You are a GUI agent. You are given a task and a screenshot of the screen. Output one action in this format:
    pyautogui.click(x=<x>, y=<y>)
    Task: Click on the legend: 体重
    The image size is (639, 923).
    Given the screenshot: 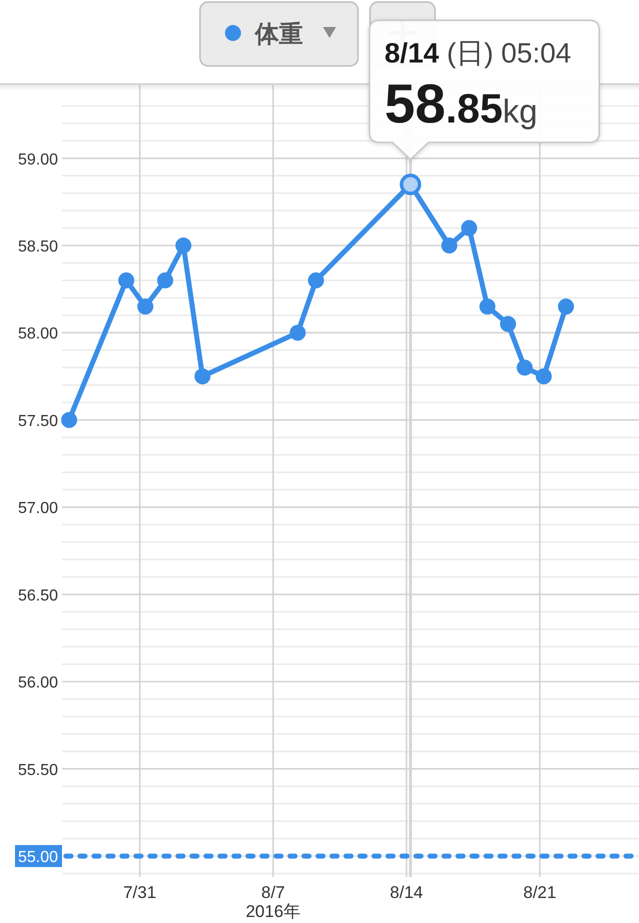 What is the action you would take?
    pyautogui.click(x=279, y=34)
    